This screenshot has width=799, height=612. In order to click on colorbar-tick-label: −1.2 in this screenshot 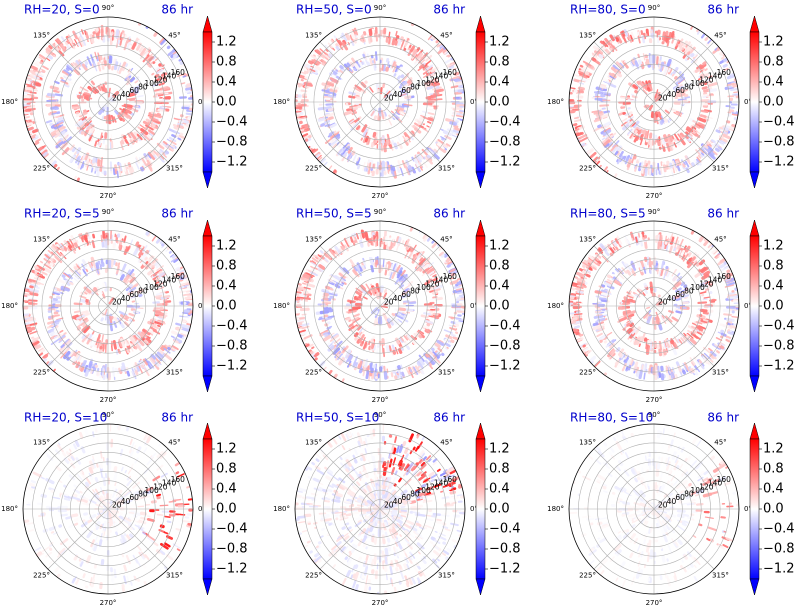, I will do `click(505, 366)`.